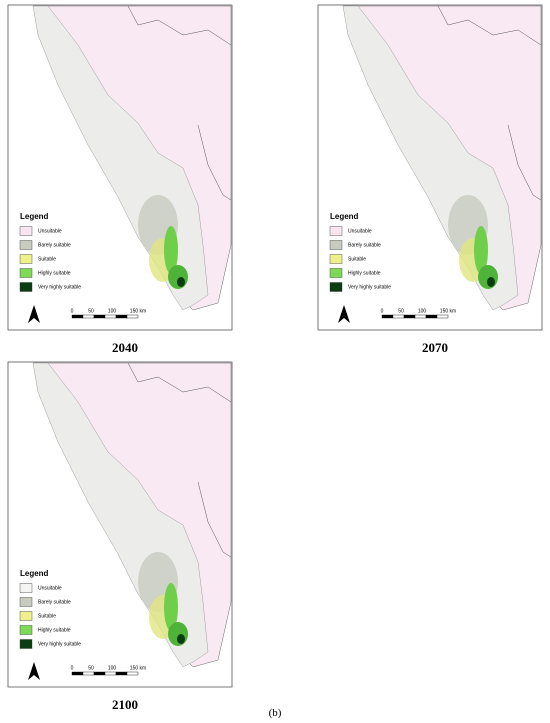  I want to click on year-caption: 2040, so click(125, 347).